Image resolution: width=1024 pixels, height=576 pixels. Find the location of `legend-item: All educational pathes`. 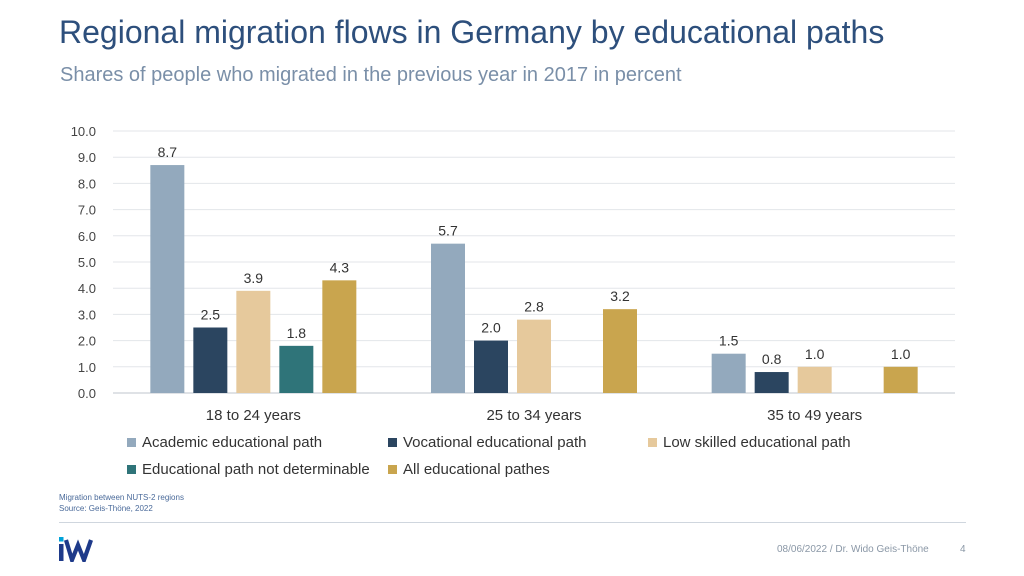

legend-item: All educational pathes is located at coordinates (469, 469).